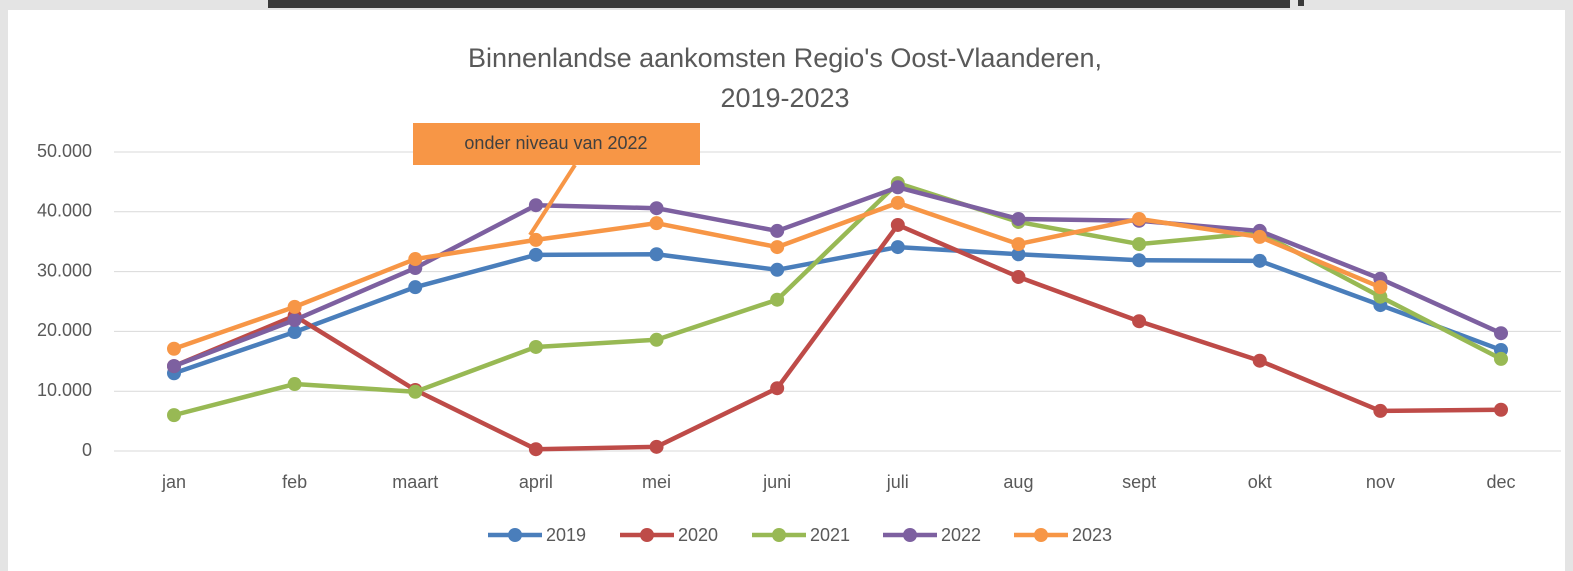  I want to click on legend-label: 2020, so click(698, 535).